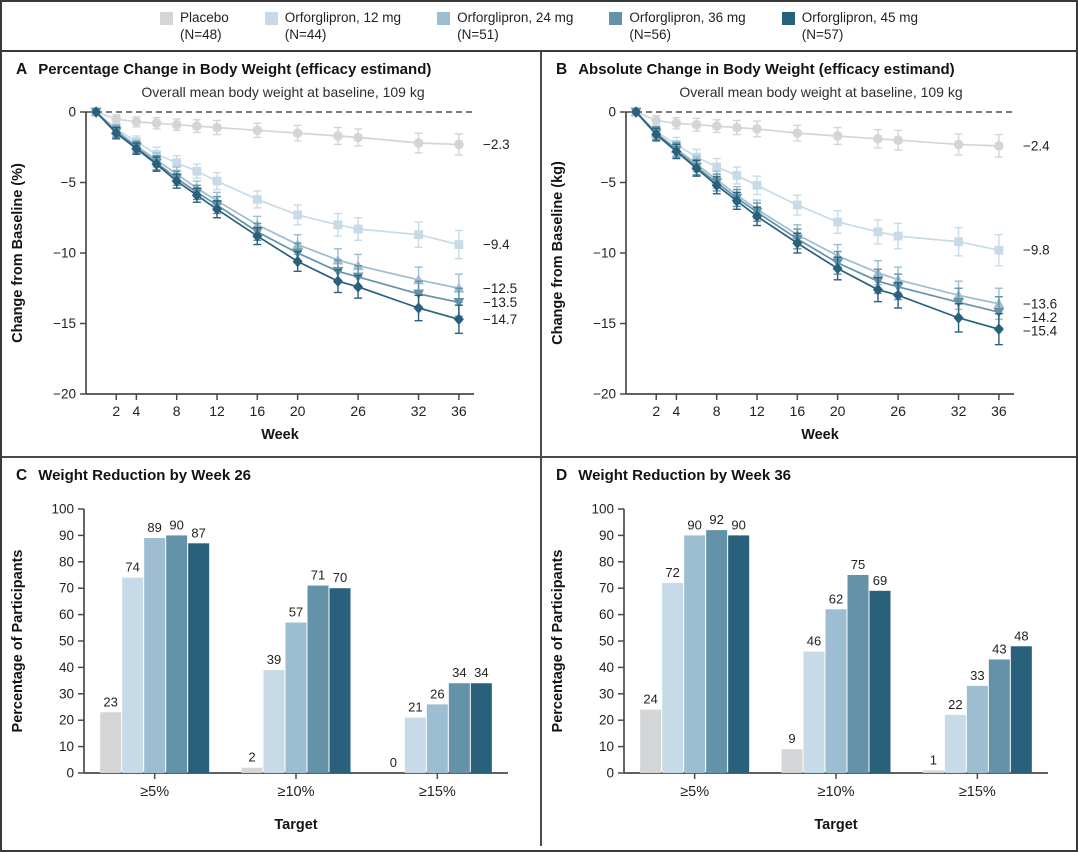 Image resolution: width=1078 pixels, height=852 pixels. Describe the element at coordinates (116, 411) in the screenshot. I see `svg-text: 2` at that location.